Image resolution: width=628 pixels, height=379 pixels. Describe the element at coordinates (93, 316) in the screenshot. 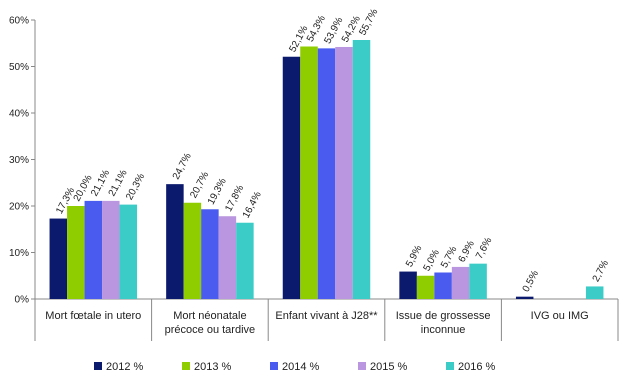

I see `x-tick-label: Mort fœtale in utero` at that location.